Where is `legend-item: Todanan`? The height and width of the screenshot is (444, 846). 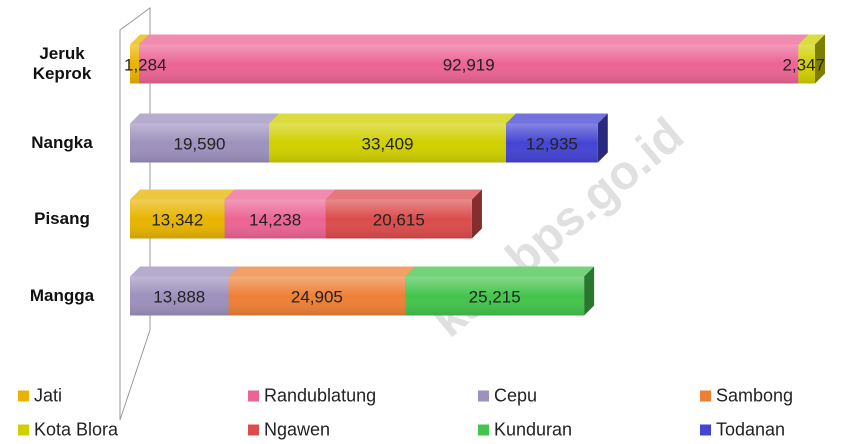 legend-item: Todanan is located at coordinates (742, 430).